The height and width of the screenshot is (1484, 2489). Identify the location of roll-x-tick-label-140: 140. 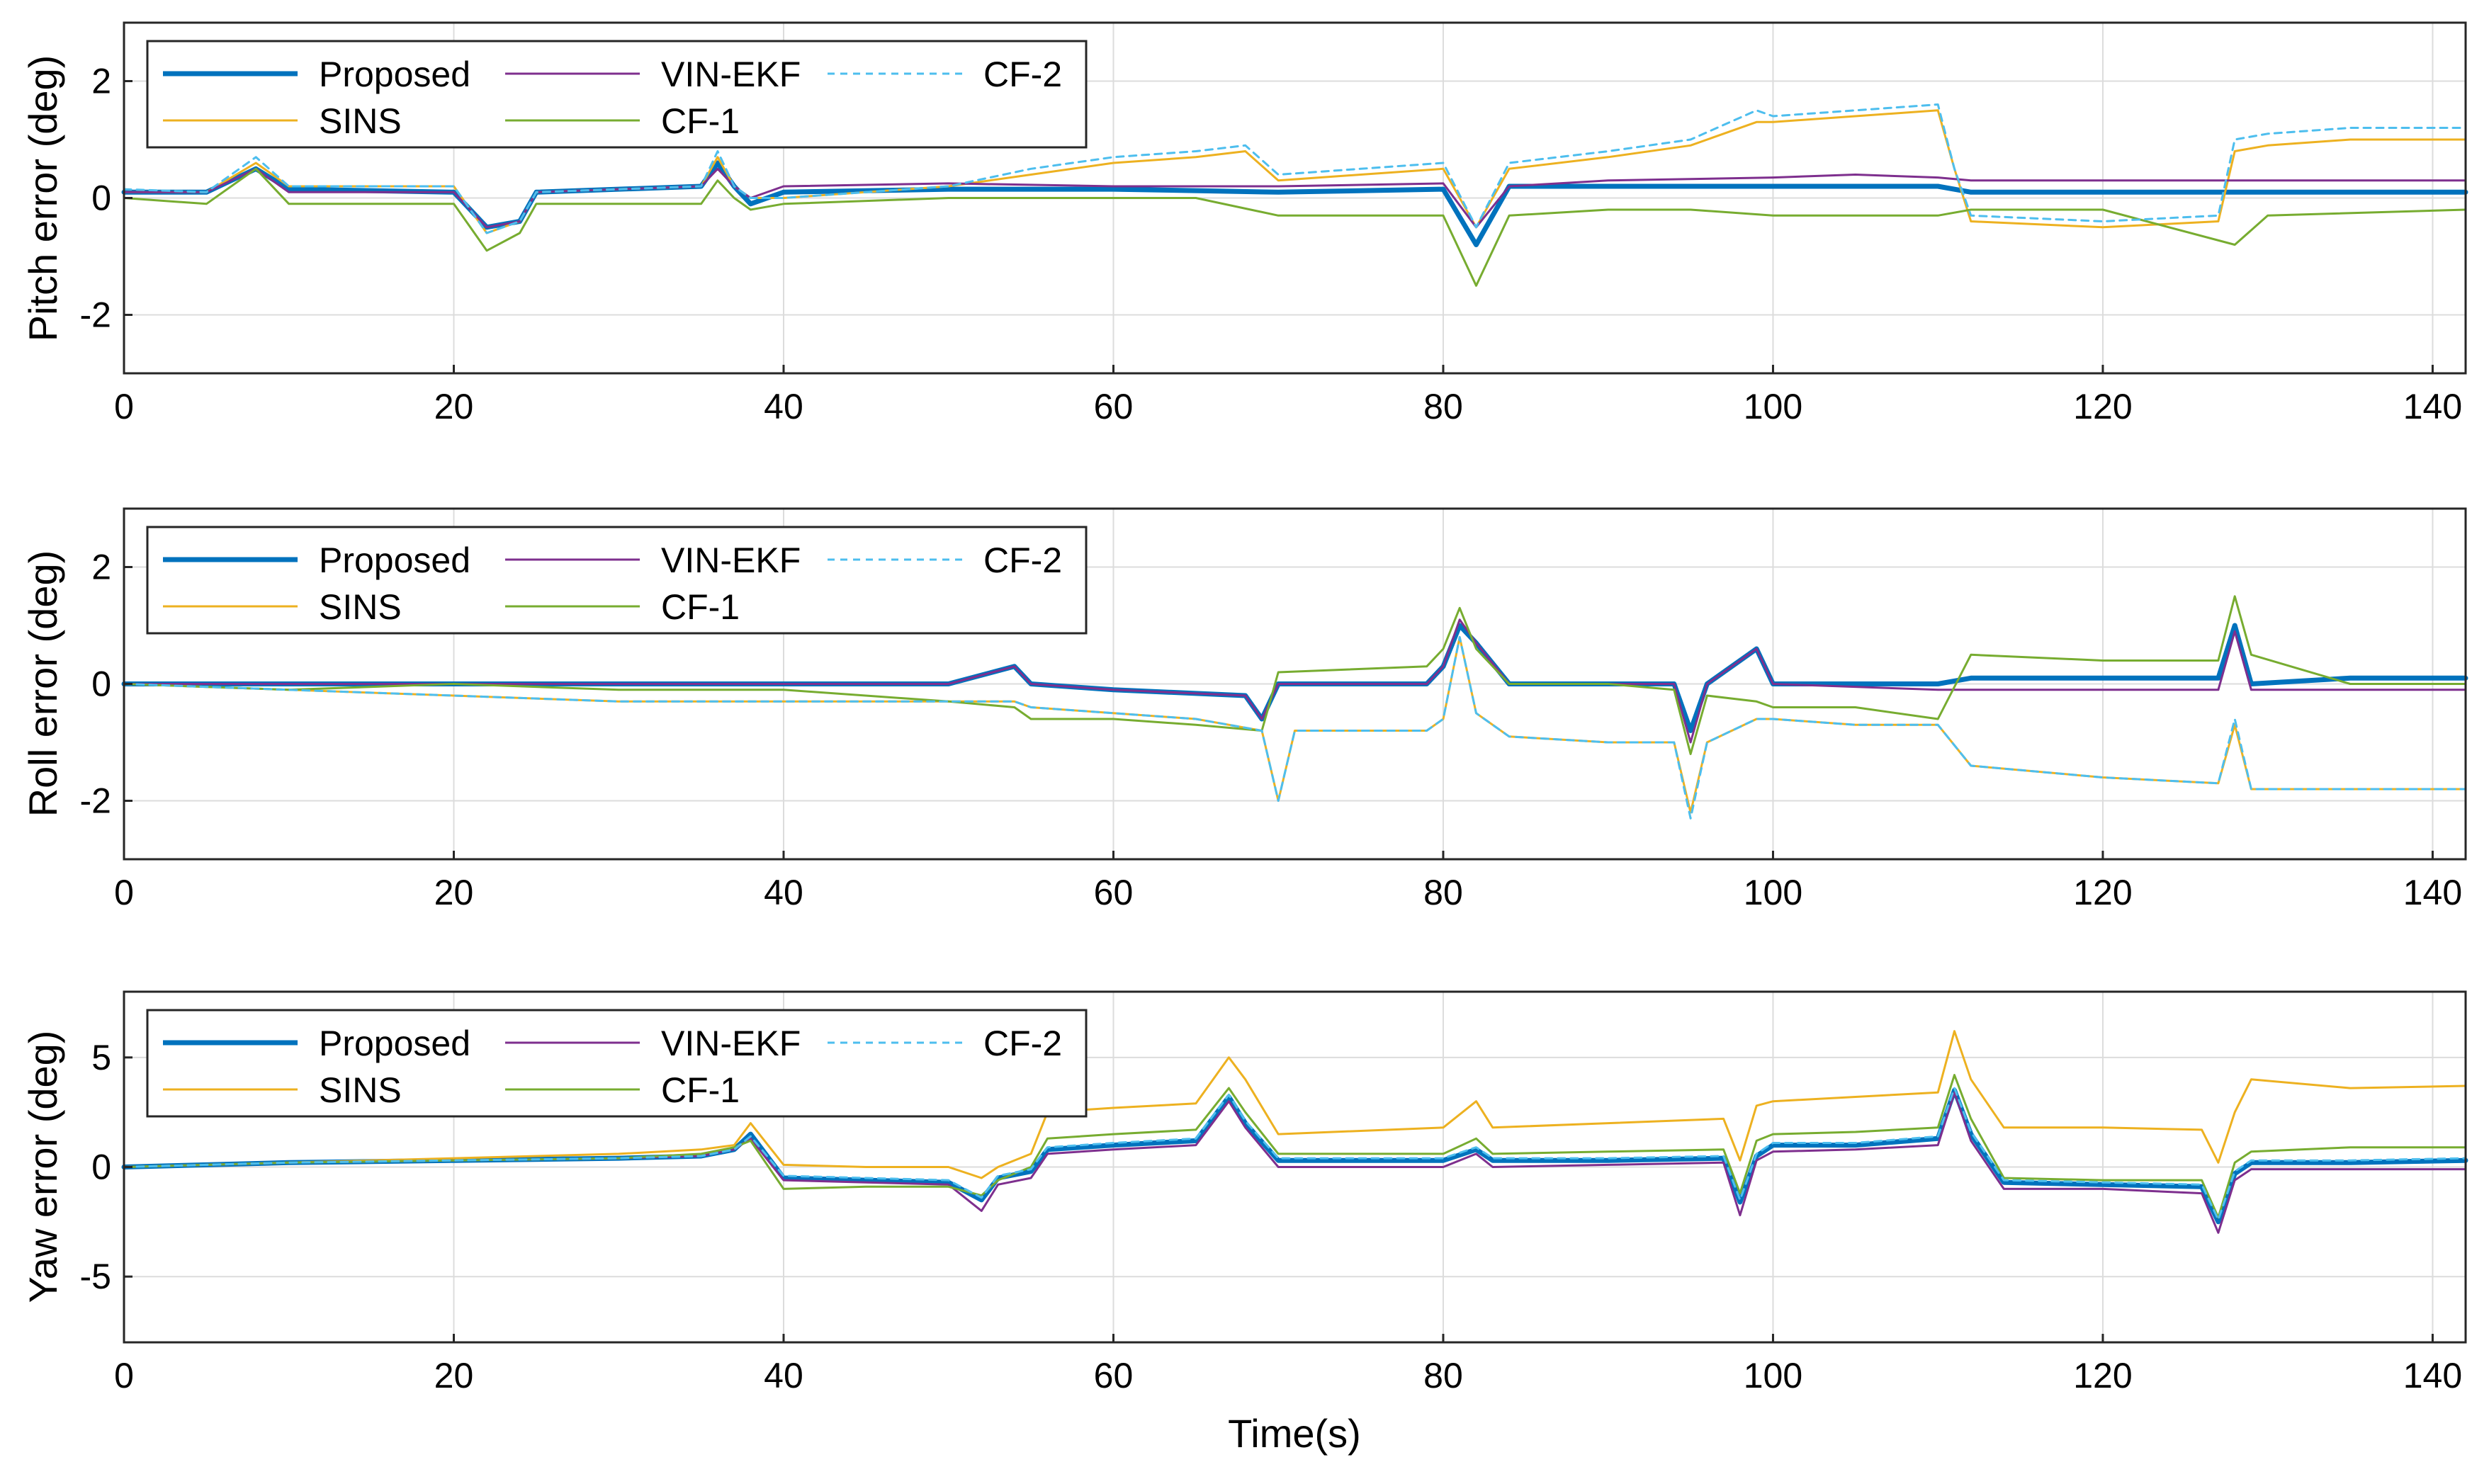
(2432, 892).